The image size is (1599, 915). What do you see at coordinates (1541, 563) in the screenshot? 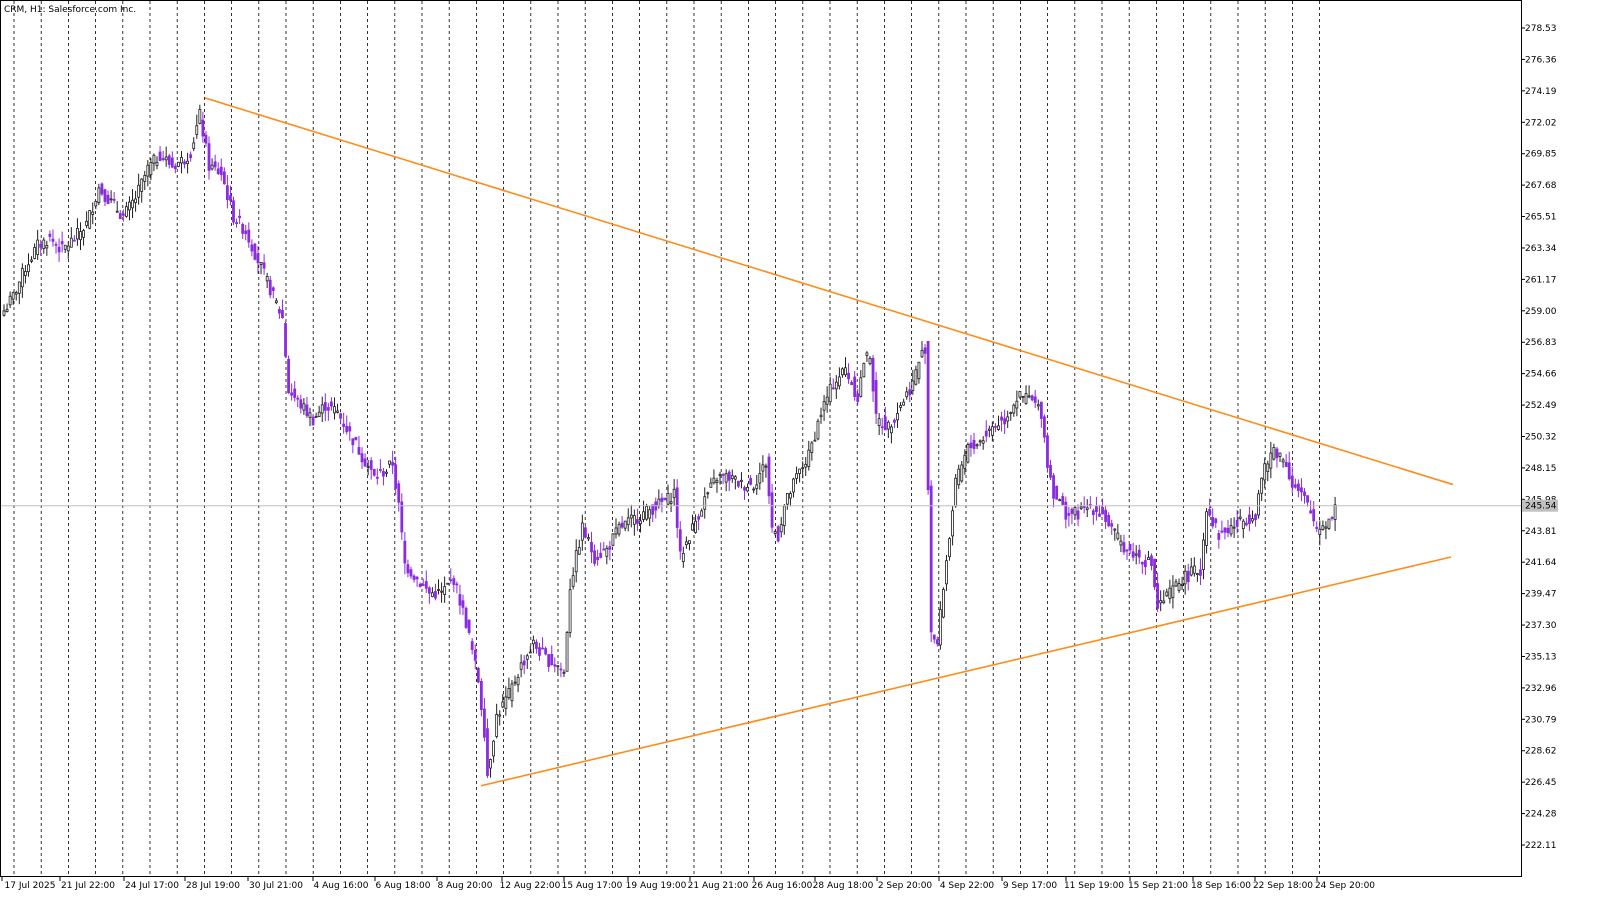
I see `price-tick-label: 241.64` at bounding box center [1541, 563].